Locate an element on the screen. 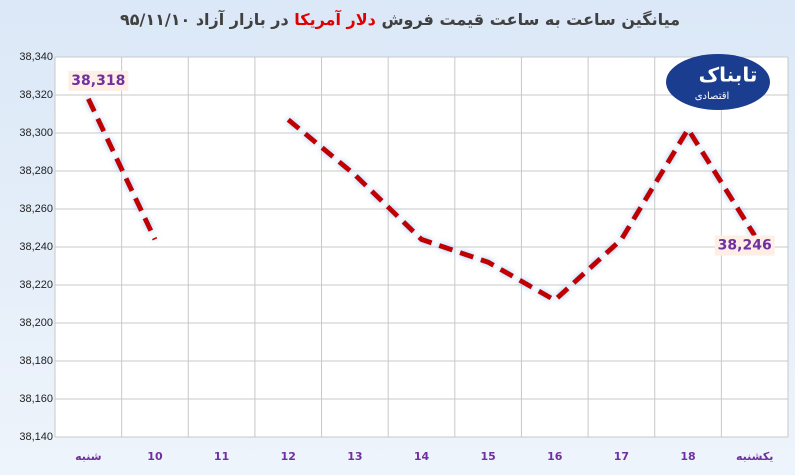 Image resolution: width=795 pixels, height=475 pixels. title-part: میانگین ساعت به ساعت قیمت فروش is located at coordinates (530, 19).